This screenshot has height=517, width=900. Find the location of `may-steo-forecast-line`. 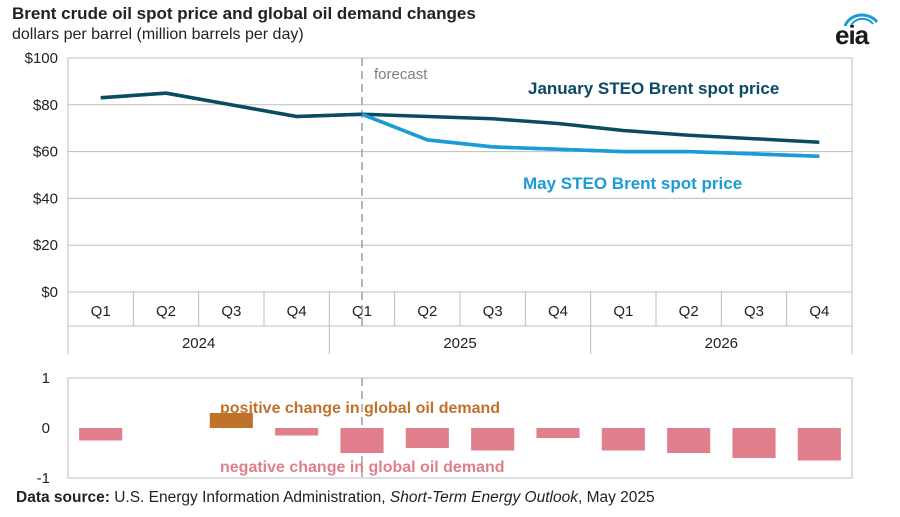

may-steo-forecast-line is located at coordinates (590, 135).